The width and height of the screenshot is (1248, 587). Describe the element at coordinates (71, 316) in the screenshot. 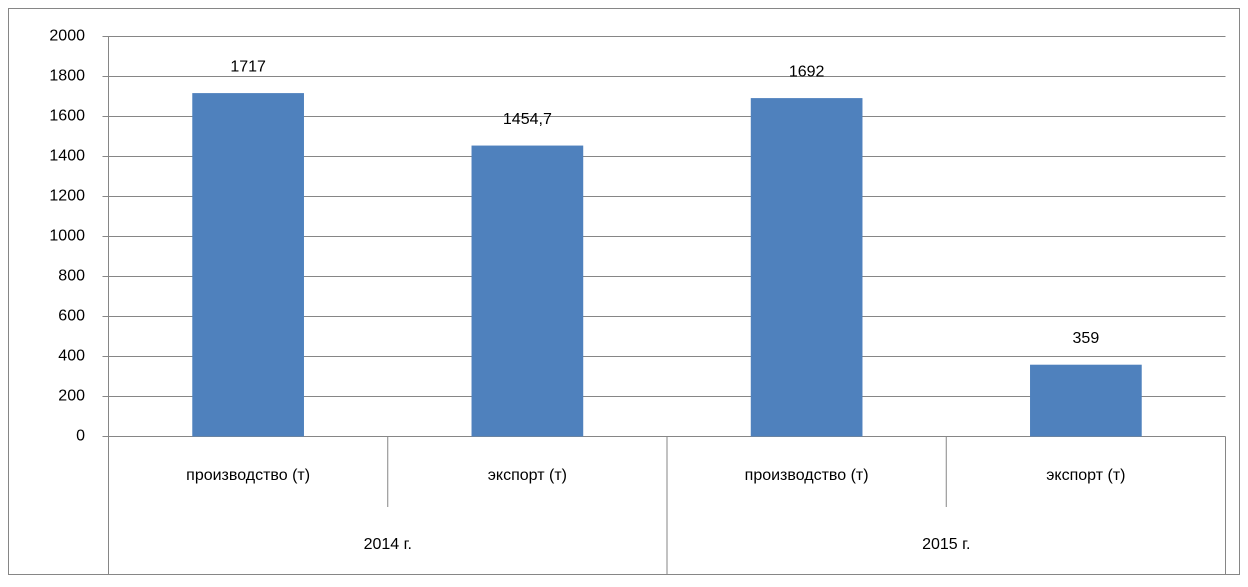

I see `y-tick-label: 600` at that location.